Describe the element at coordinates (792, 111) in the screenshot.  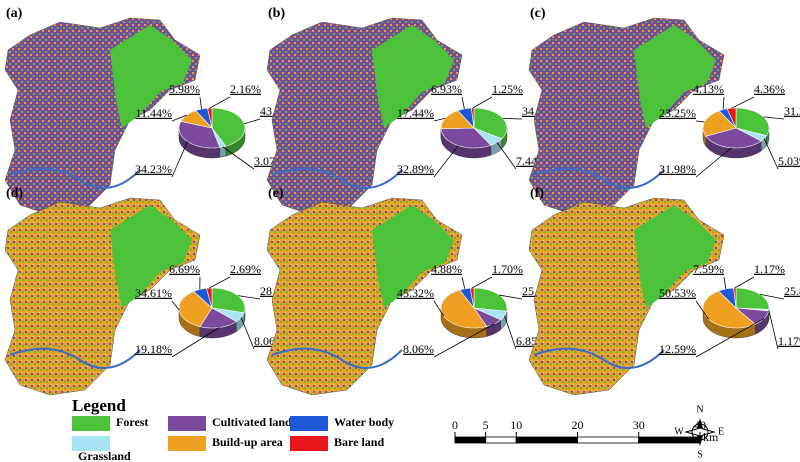
I see `value-label: 31.25%` at that location.